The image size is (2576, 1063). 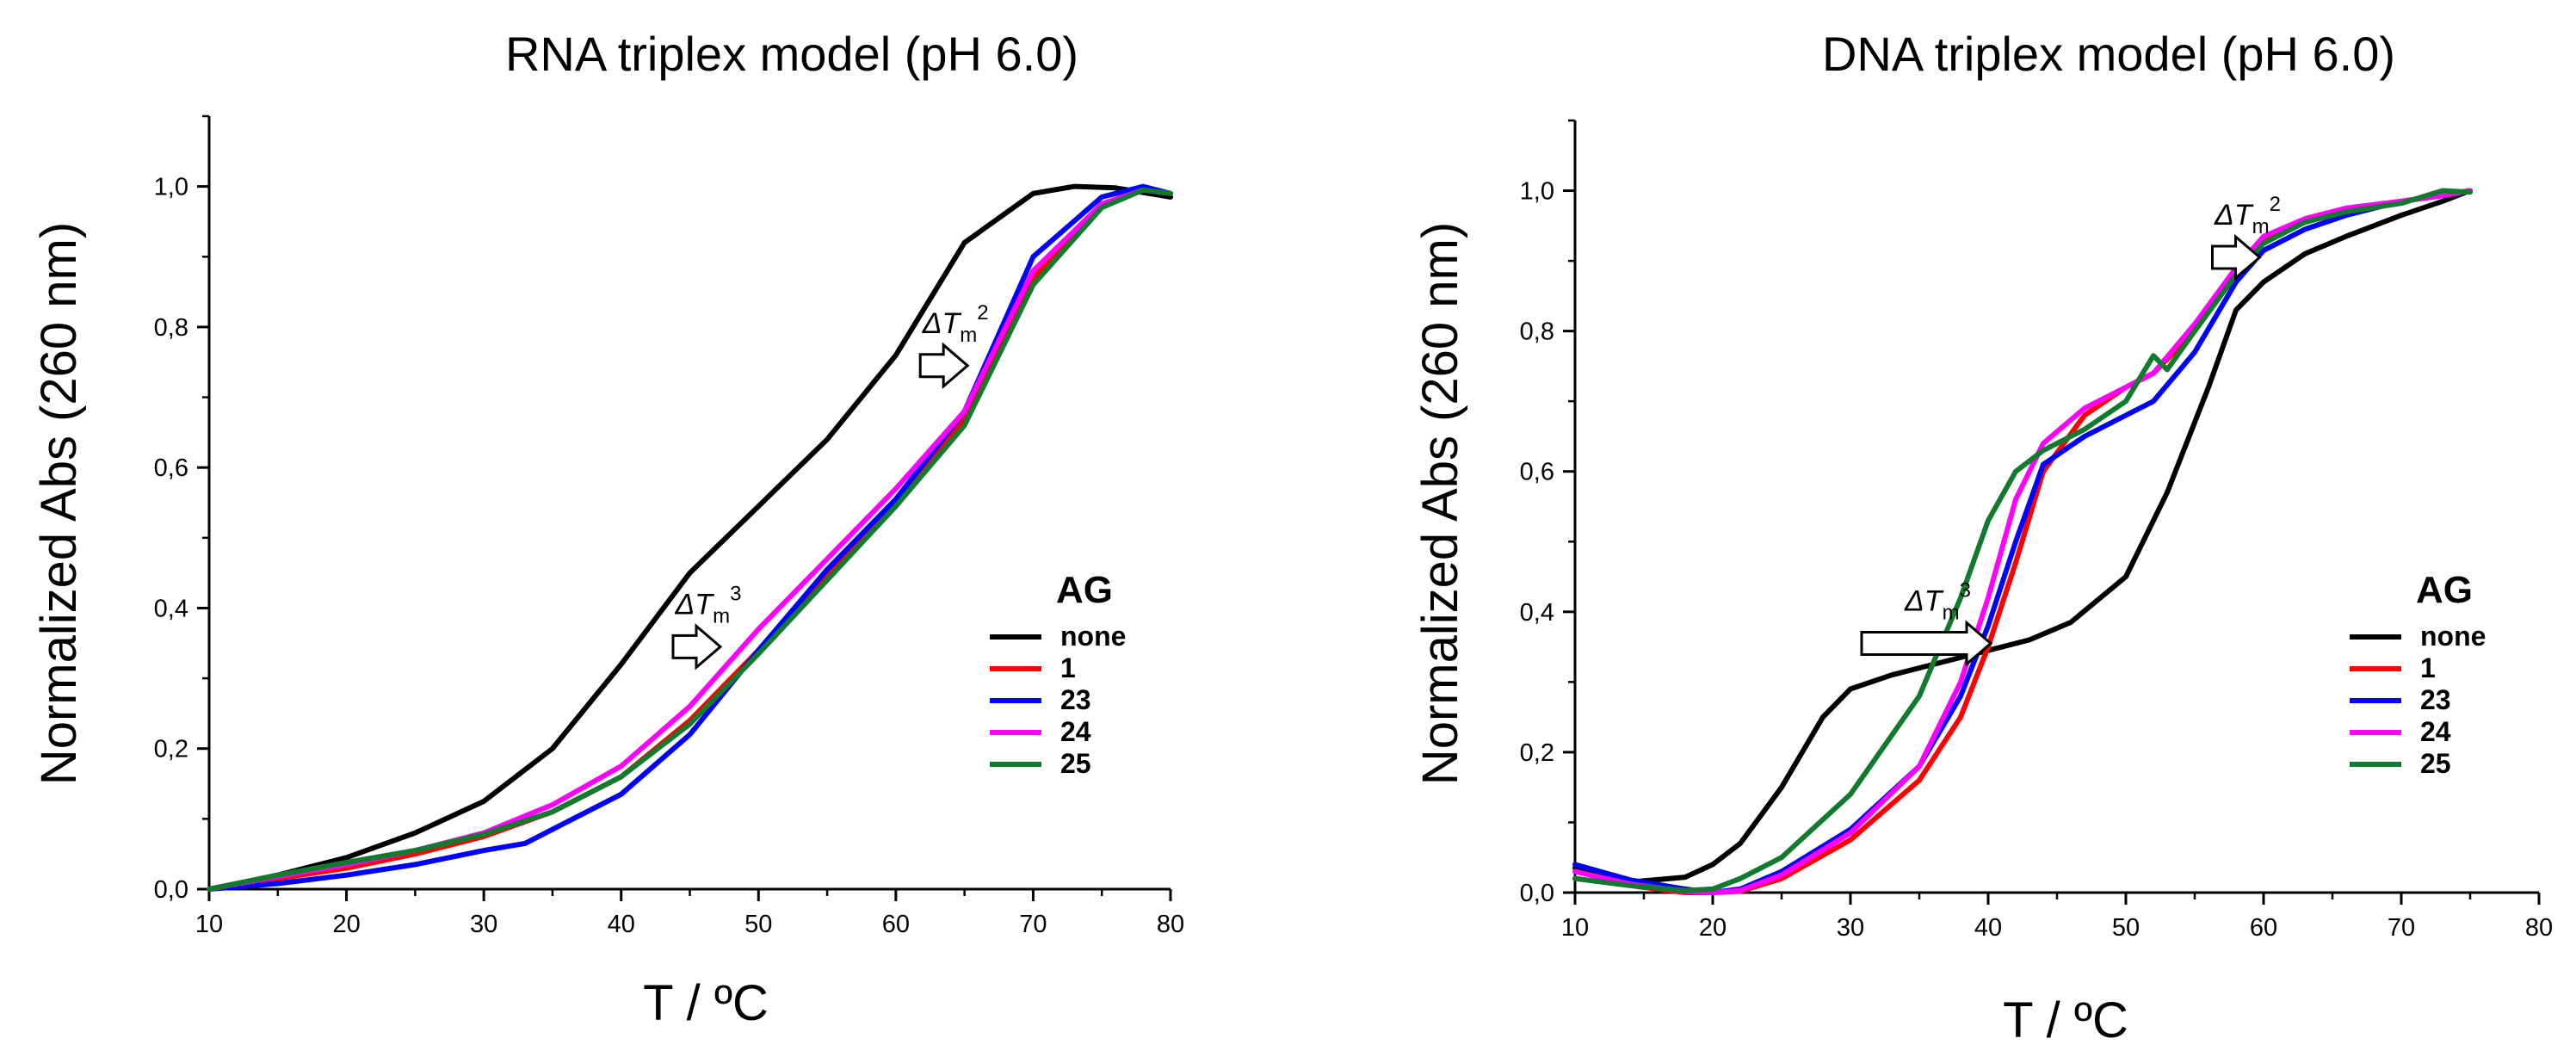 I want to click on chart-title: DNA triplex model (pH 6.0), so click(x=2108, y=54).